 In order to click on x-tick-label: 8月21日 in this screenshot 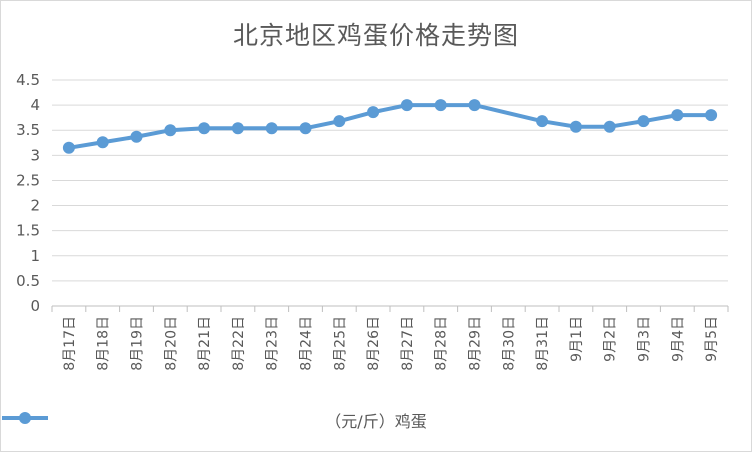, I will do `click(205, 343)`.